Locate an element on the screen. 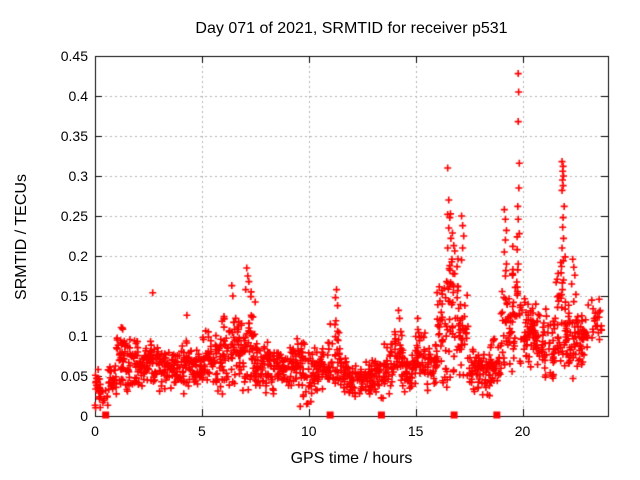 The image size is (640, 480). x-axis-label: GPS time / hours is located at coordinates (351, 458).